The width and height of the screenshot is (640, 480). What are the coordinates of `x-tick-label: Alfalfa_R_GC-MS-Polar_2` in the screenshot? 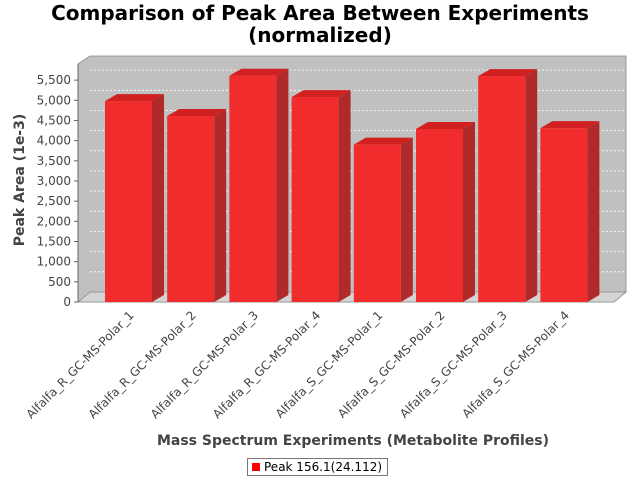 It's located at (142, 364).